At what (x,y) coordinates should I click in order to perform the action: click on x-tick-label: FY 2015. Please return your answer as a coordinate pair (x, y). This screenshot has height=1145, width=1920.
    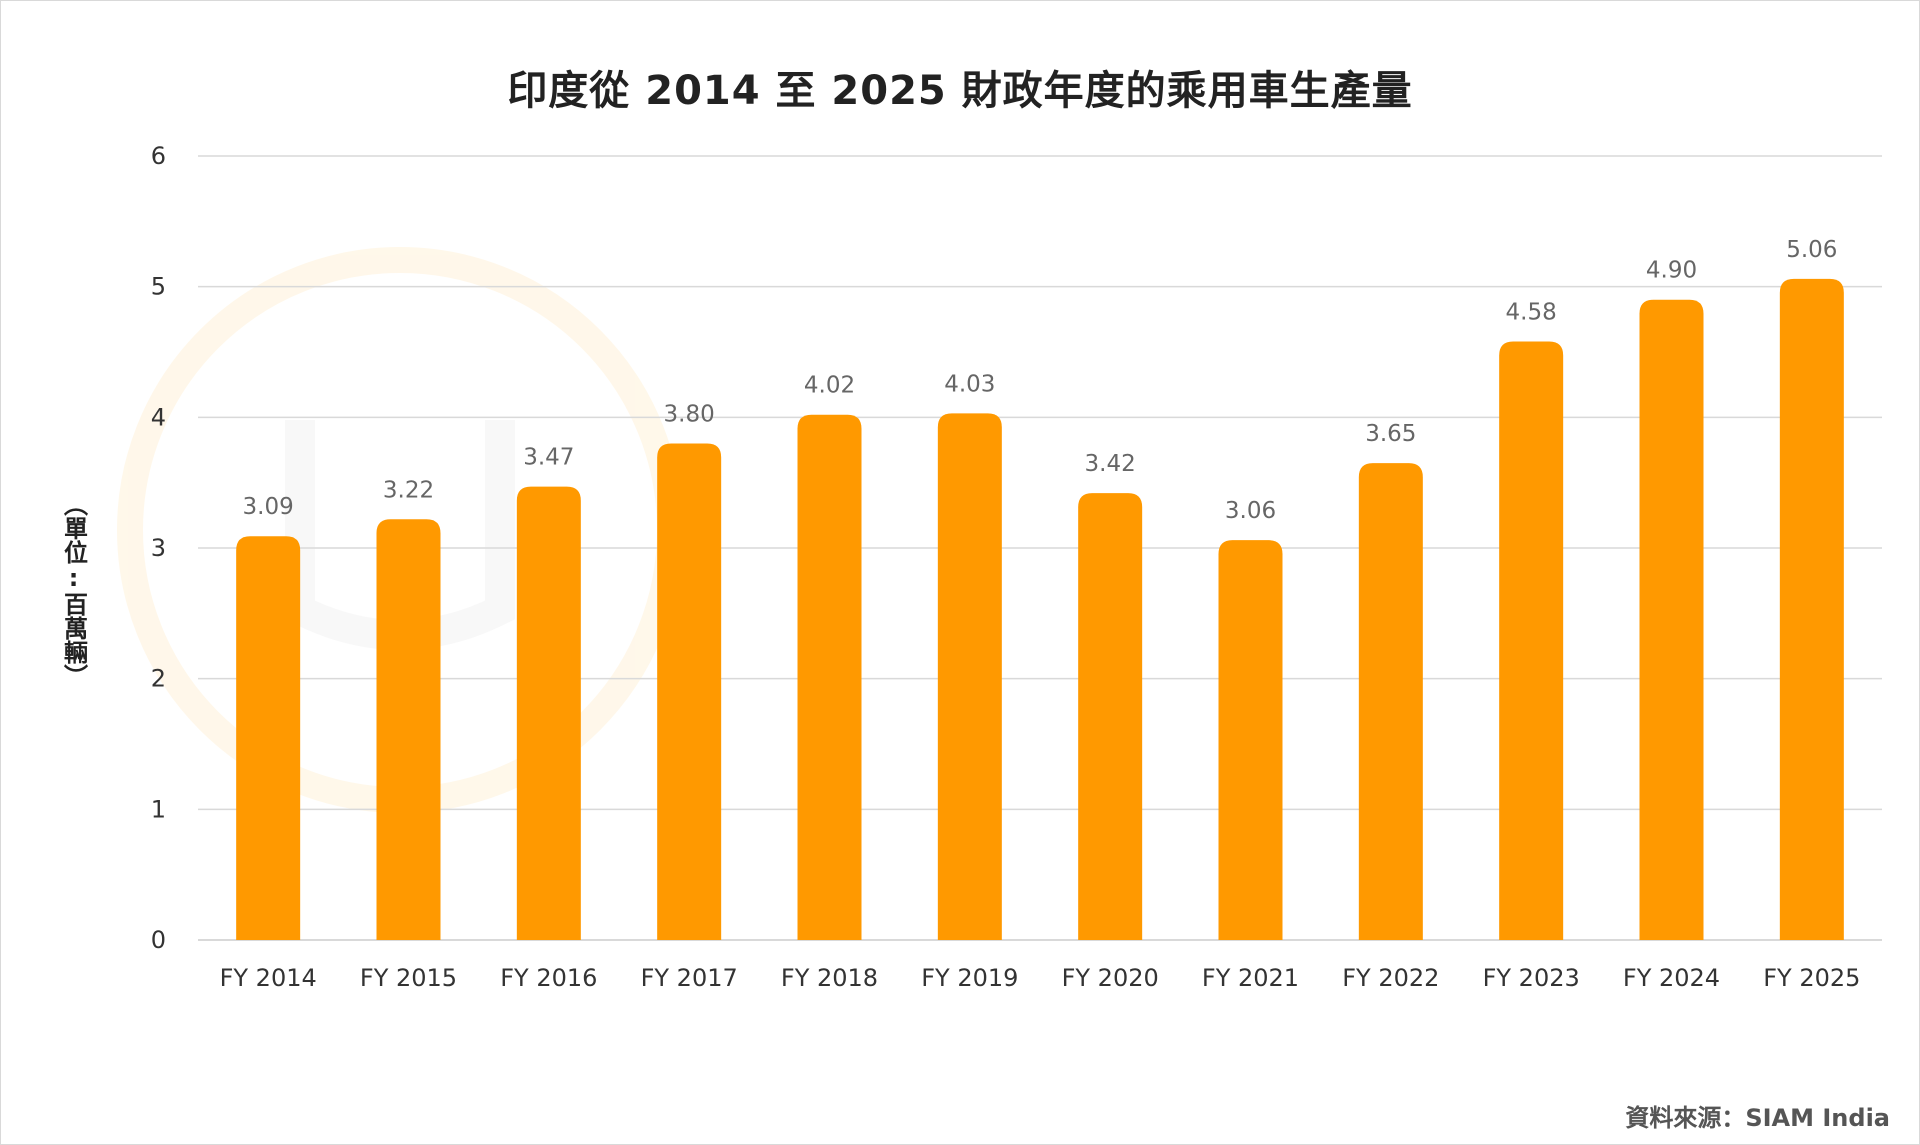
    Looking at the image, I should click on (408, 978).